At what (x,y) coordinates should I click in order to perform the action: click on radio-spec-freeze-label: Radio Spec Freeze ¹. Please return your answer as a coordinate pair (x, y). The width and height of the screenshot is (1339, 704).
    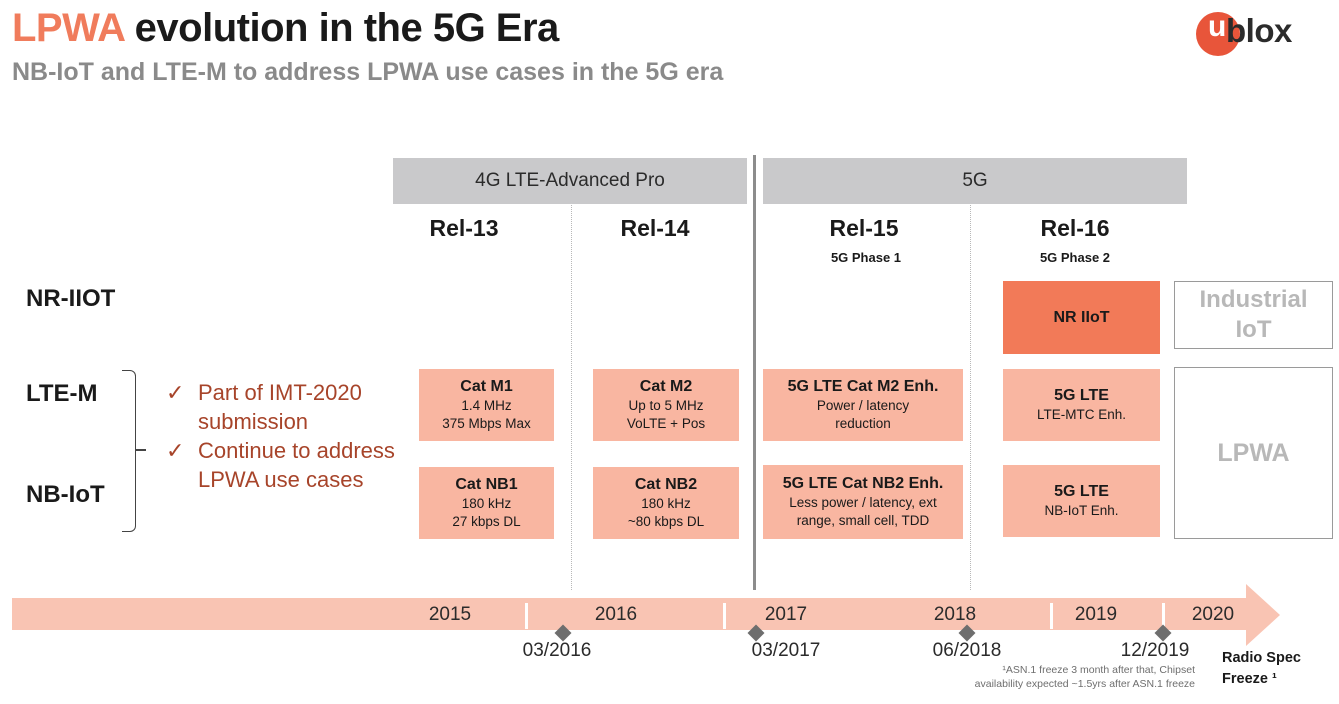
    Looking at the image, I should click on (1261, 669).